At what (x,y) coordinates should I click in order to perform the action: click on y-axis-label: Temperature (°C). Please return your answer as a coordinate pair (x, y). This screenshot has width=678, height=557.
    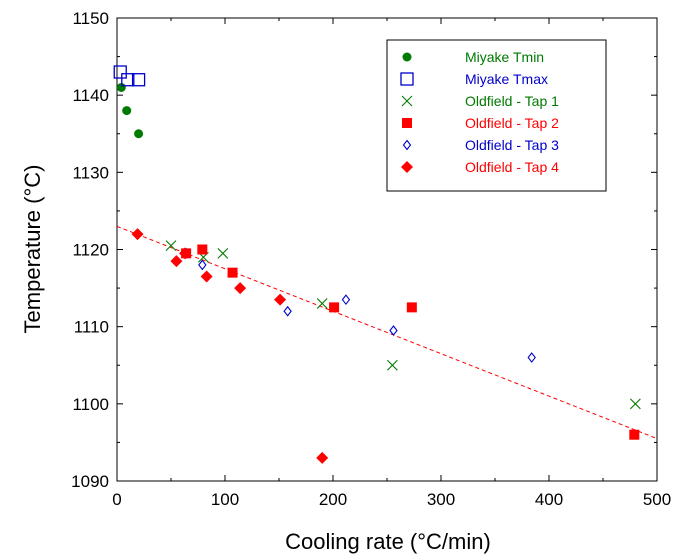
    Looking at the image, I should click on (32, 249).